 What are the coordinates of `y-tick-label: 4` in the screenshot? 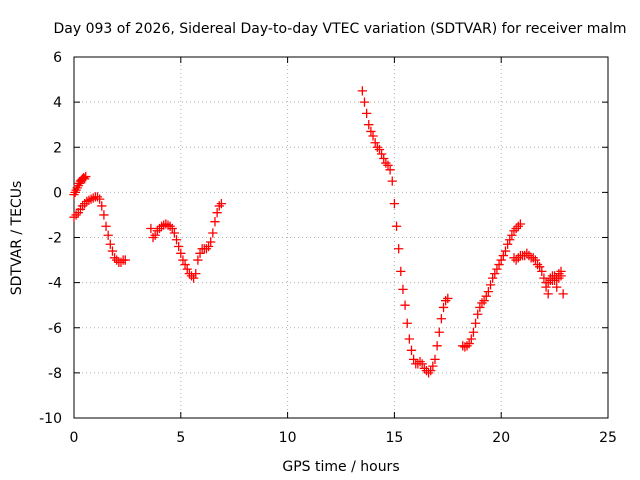 It's located at (57, 103).